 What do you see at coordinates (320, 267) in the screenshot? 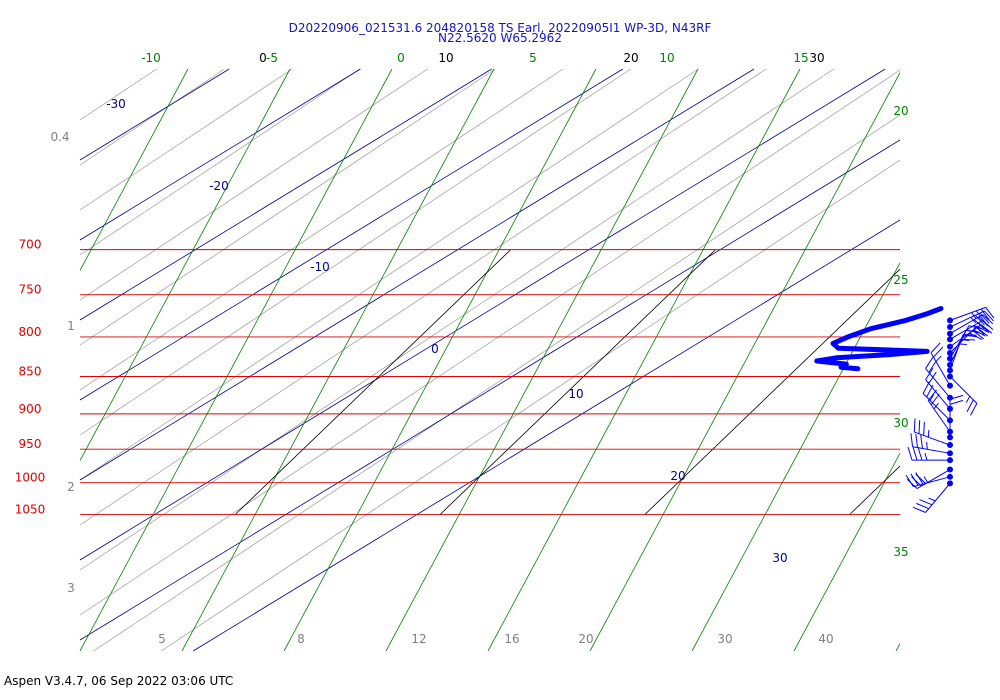
I see `dry-adiabat-label: -10` at bounding box center [320, 267].